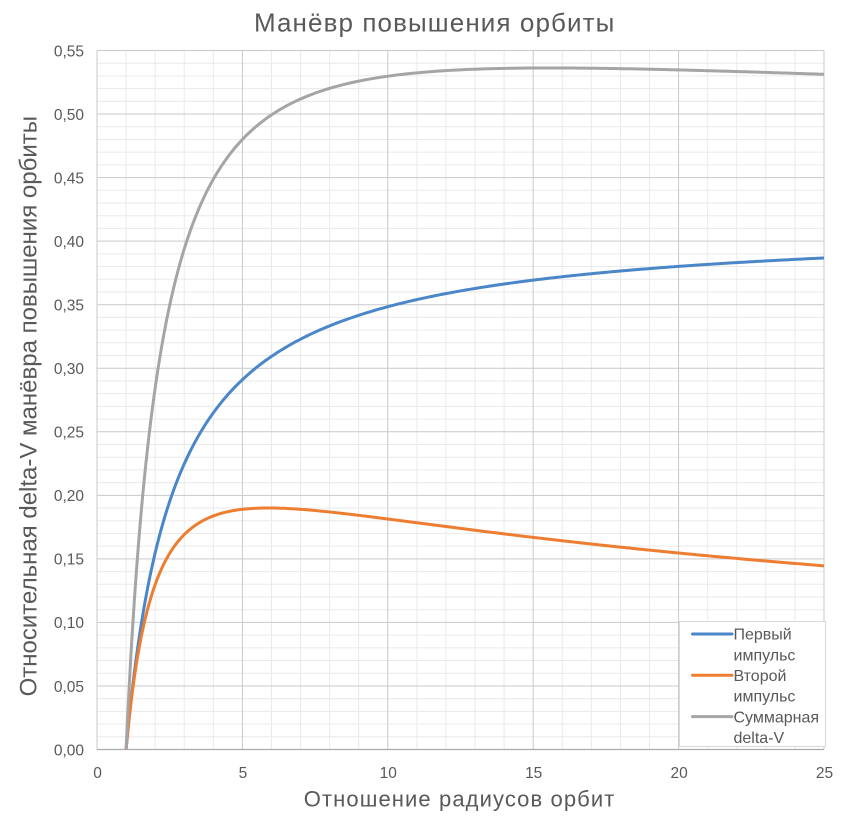 The image size is (848, 821). What do you see at coordinates (777, 717) in the screenshot?
I see `svg-text: Суммарная` at bounding box center [777, 717].